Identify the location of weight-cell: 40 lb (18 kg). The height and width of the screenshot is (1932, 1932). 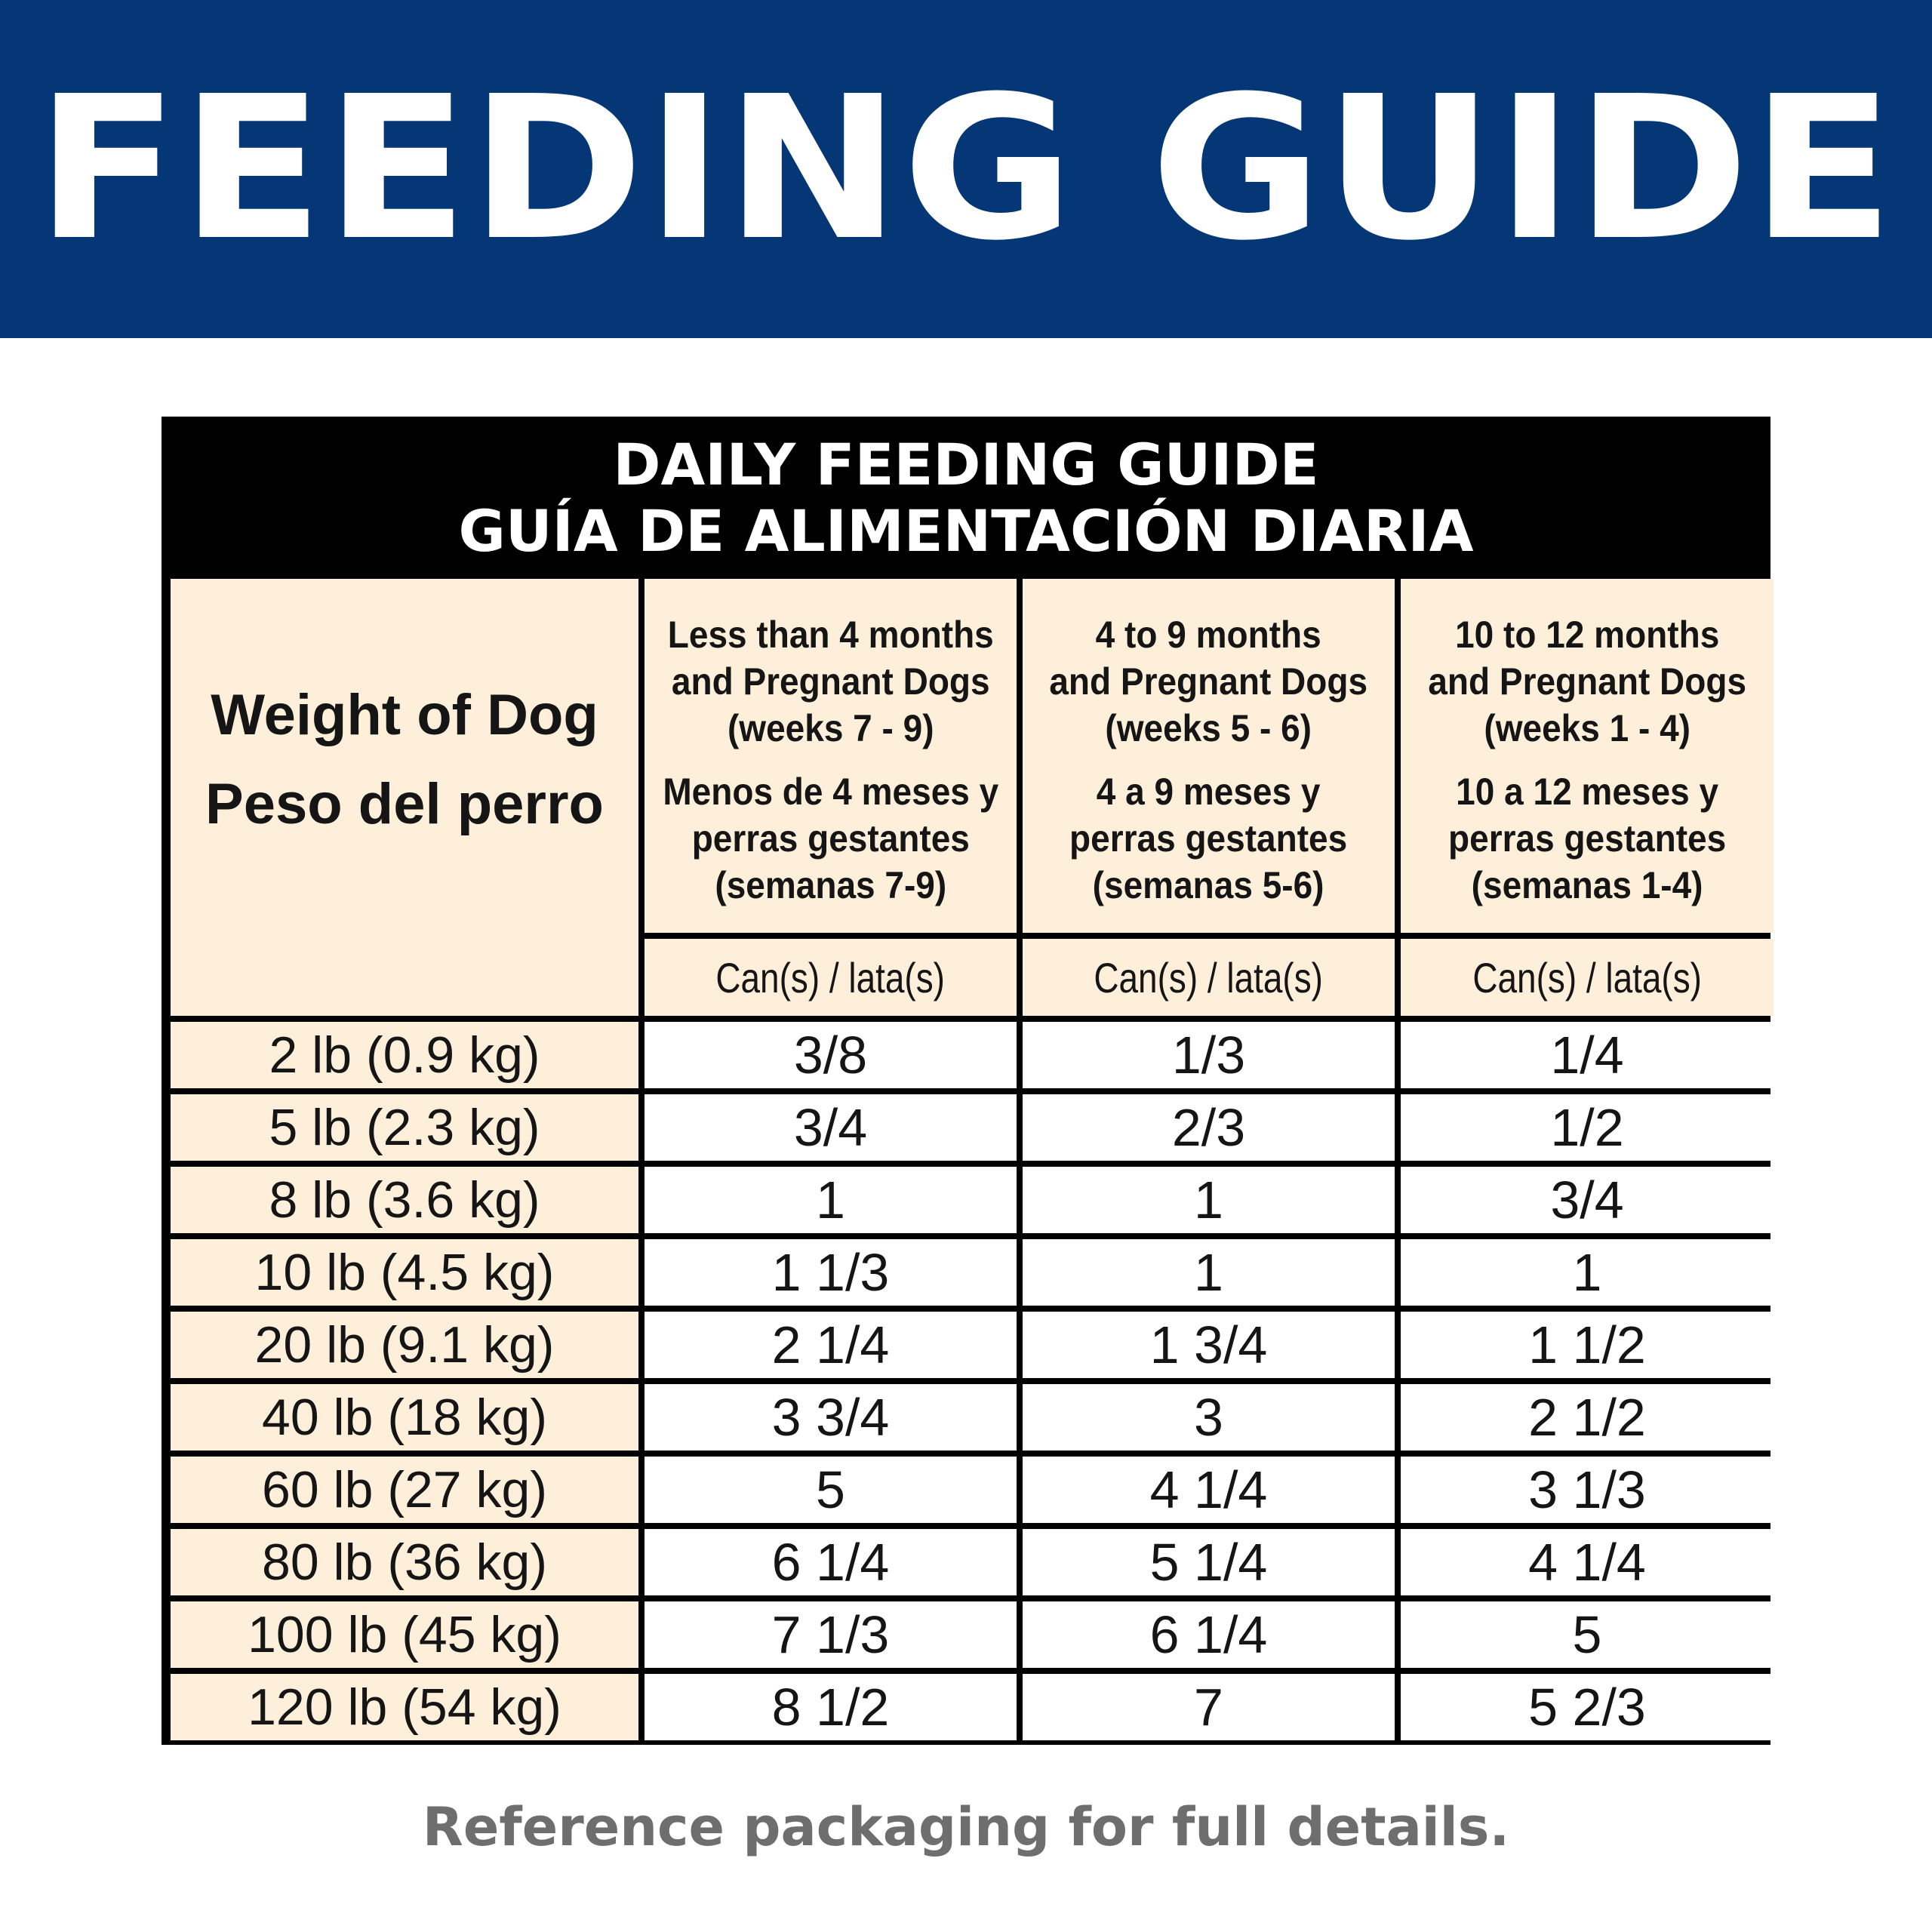
(404, 1417).